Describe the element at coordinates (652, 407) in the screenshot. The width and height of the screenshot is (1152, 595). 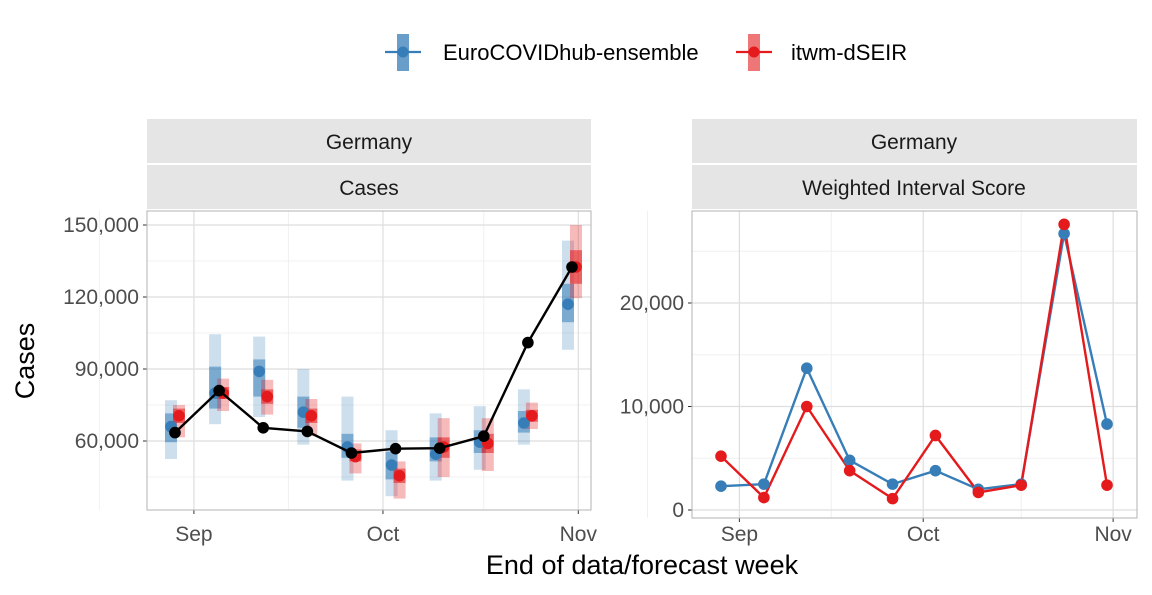
I see `y-tick-label: 10,000` at that location.